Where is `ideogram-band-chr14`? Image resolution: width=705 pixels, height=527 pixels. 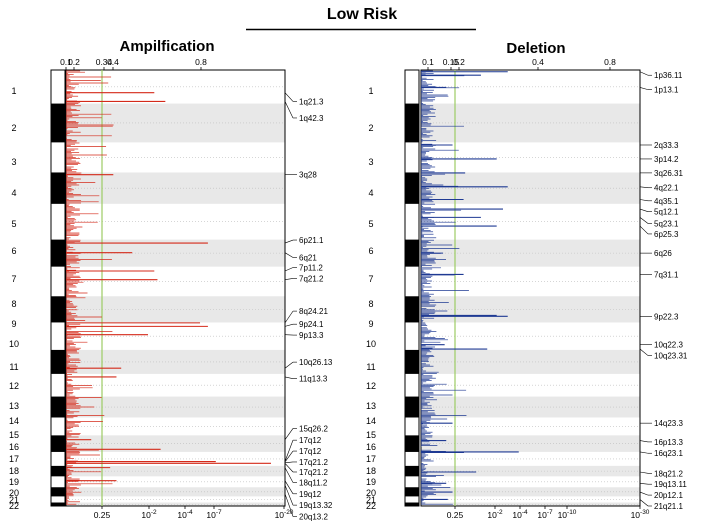 ideogram-band-chr14 is located at coordinates (58, 443).